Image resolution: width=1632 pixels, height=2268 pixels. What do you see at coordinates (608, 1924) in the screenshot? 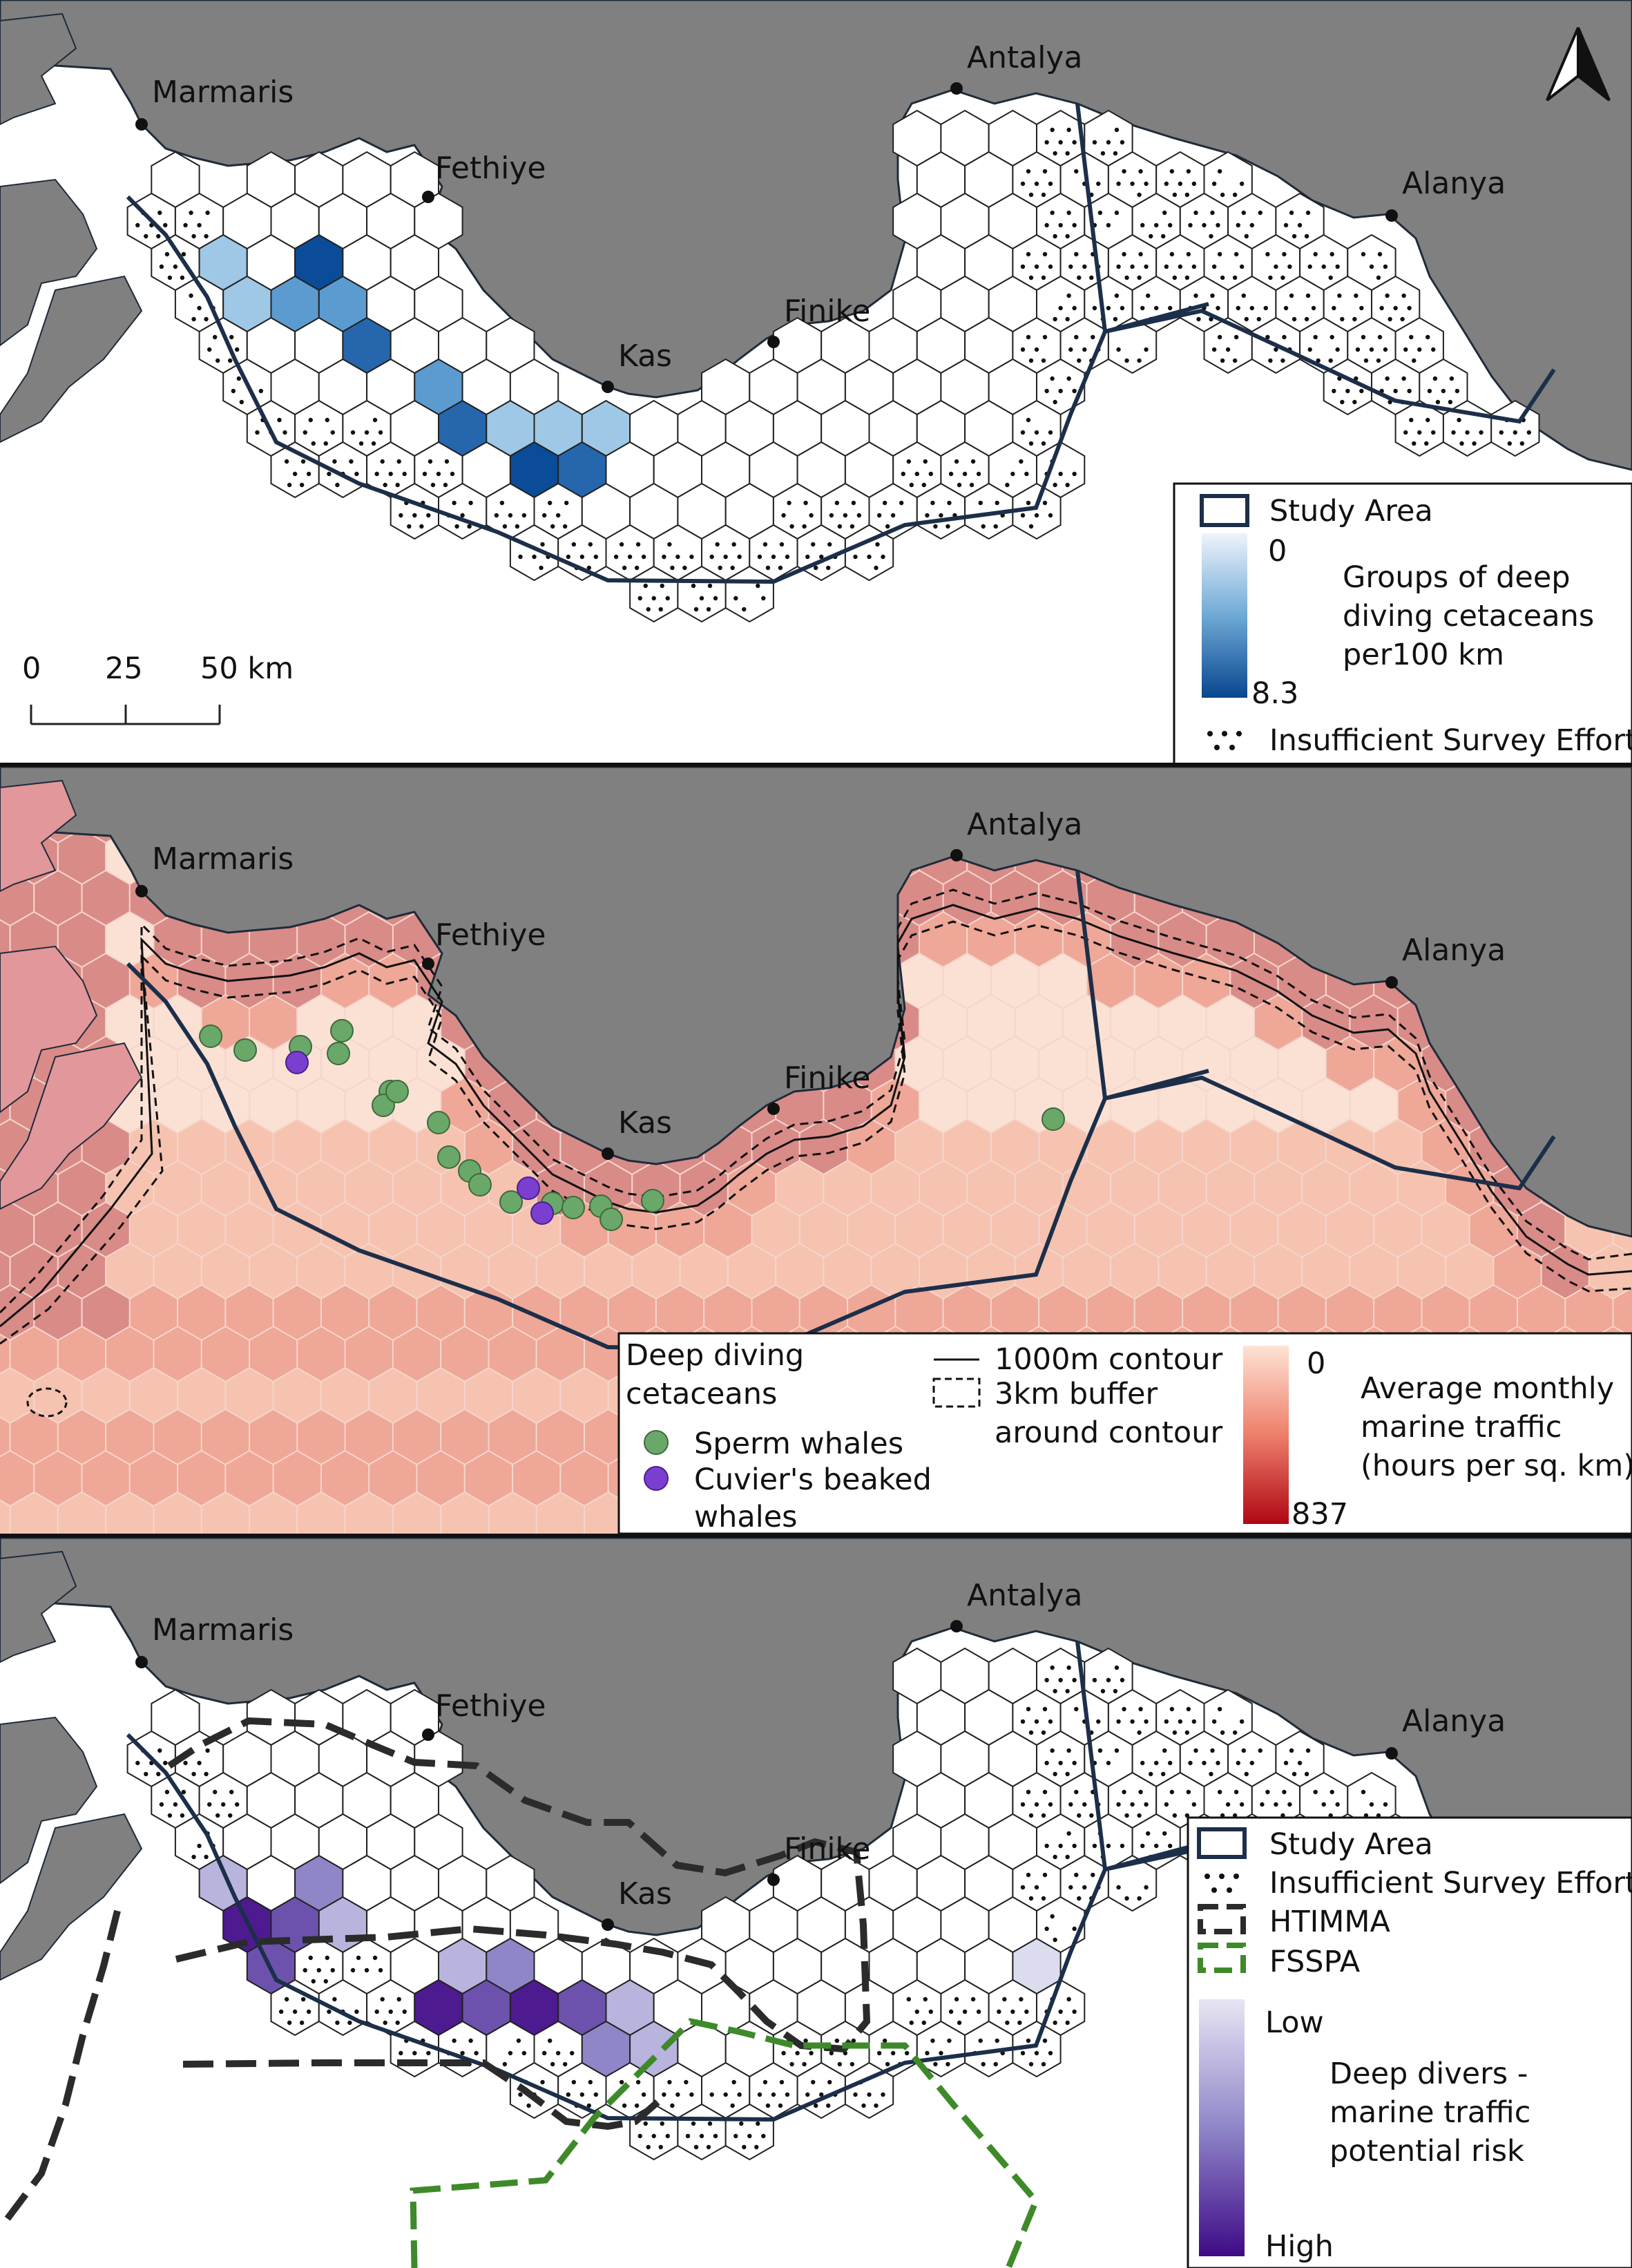
I see `city-dot-kas` at bounding box center [608, 1924].